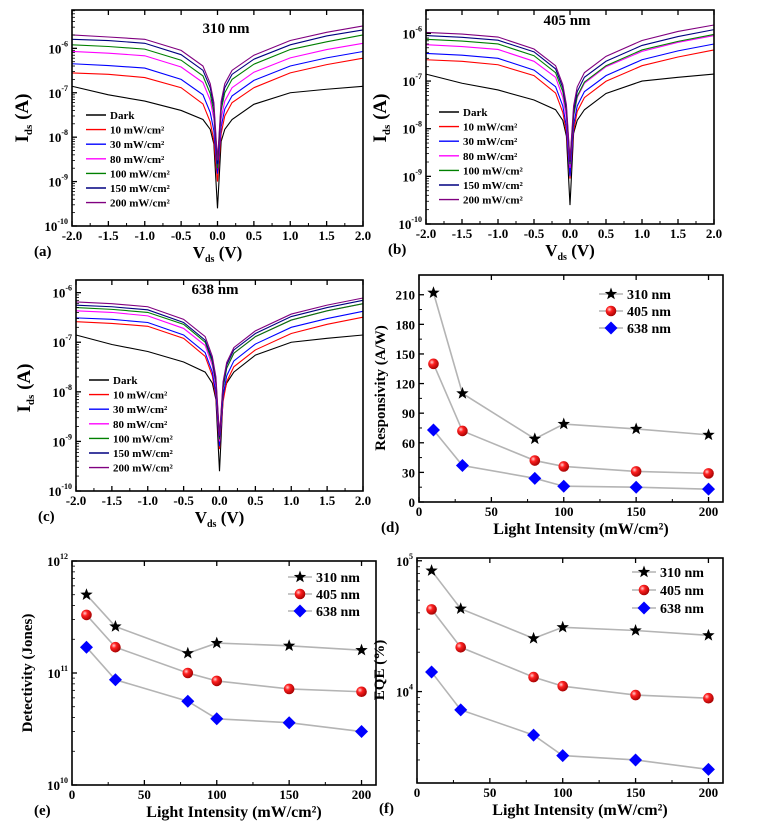 This screenshot has width=782, height=830. Describe the element at coordinates (218, 254) in the screenshot. I see `x-axis-label: Vds (V)` at that location.